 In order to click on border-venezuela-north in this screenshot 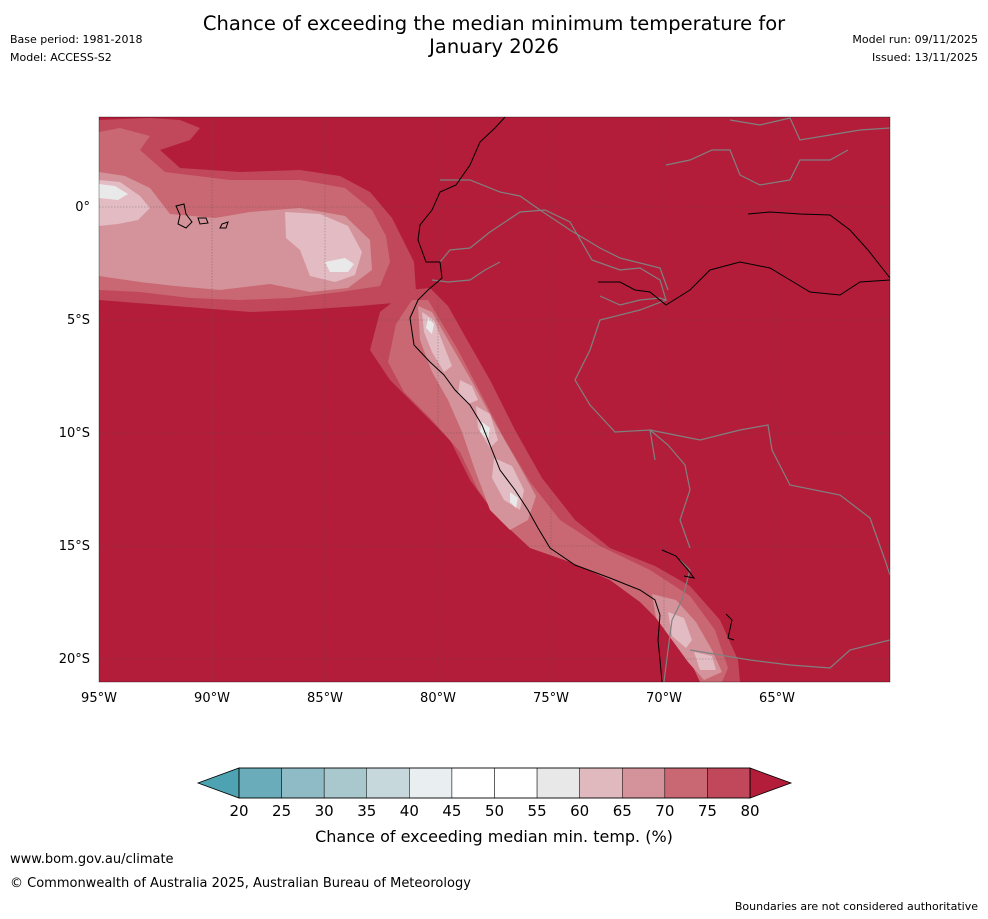, I will do `click(757, 167)`.